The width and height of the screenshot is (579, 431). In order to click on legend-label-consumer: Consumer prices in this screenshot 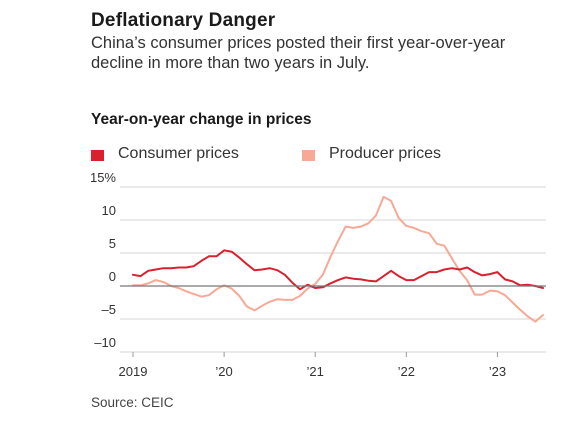, I will do `click(178, 153)`.